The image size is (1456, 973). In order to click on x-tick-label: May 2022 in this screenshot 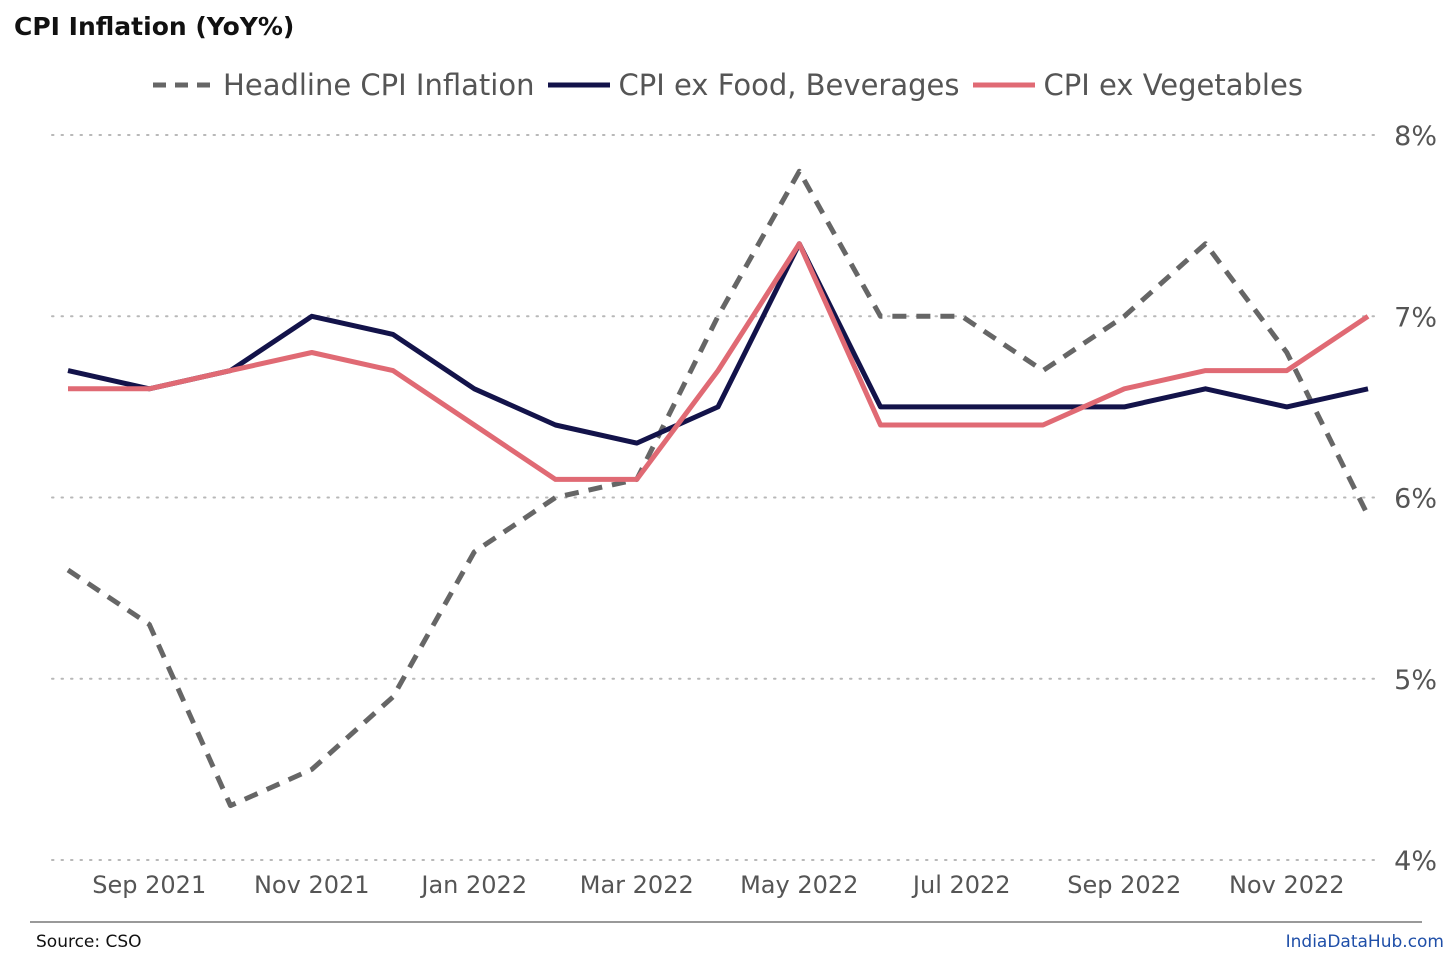, I will do `click(799, 885)`.